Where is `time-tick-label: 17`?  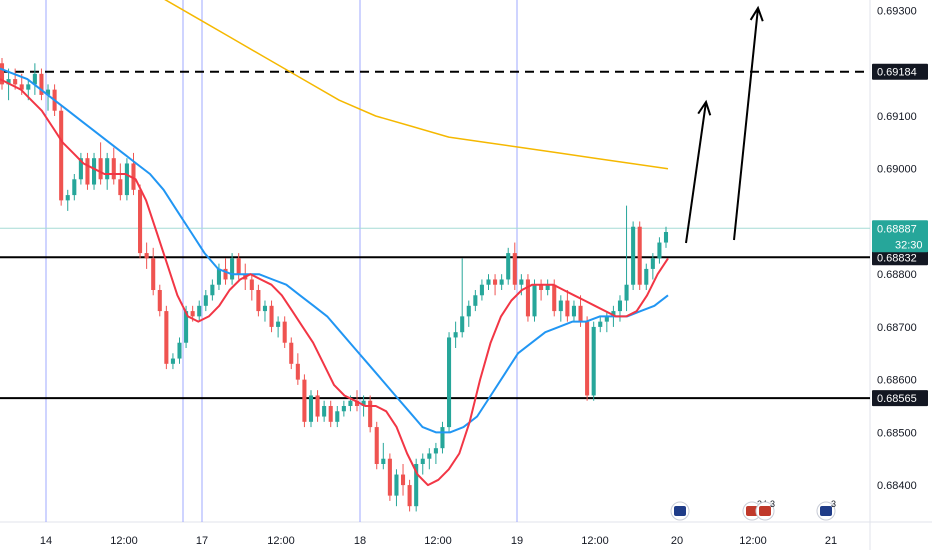 time-tick-label: 17 is located at coordinates (202, 541).